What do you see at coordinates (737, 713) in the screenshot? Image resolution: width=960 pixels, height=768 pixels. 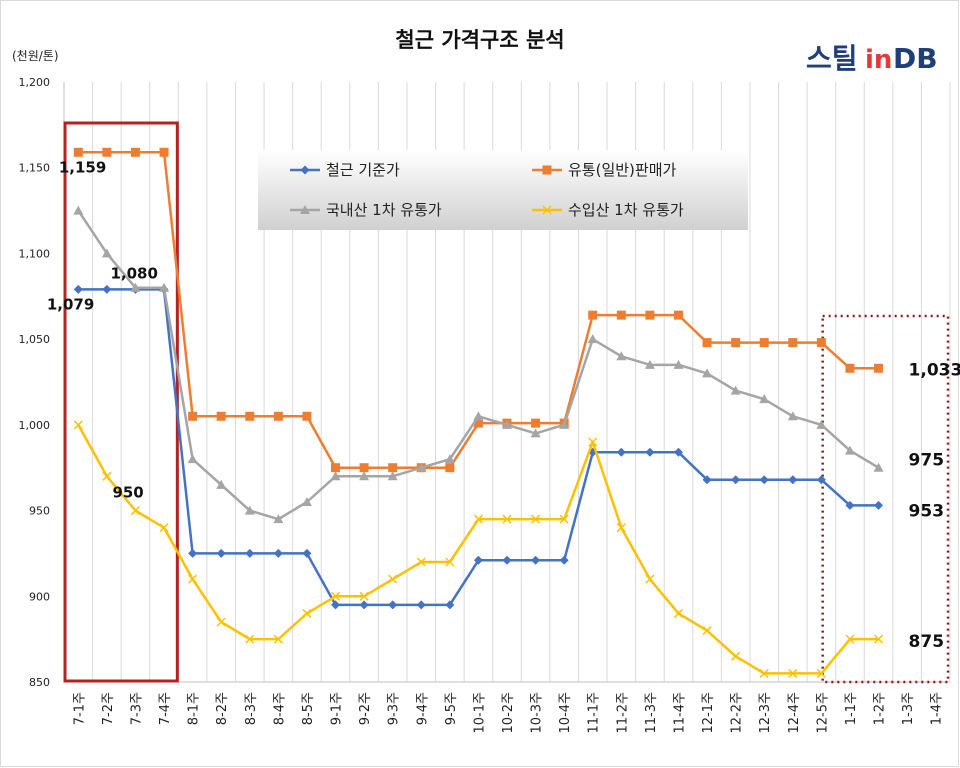 I see `x-tick-label: 12-2주` at bounding box center [737, 713].